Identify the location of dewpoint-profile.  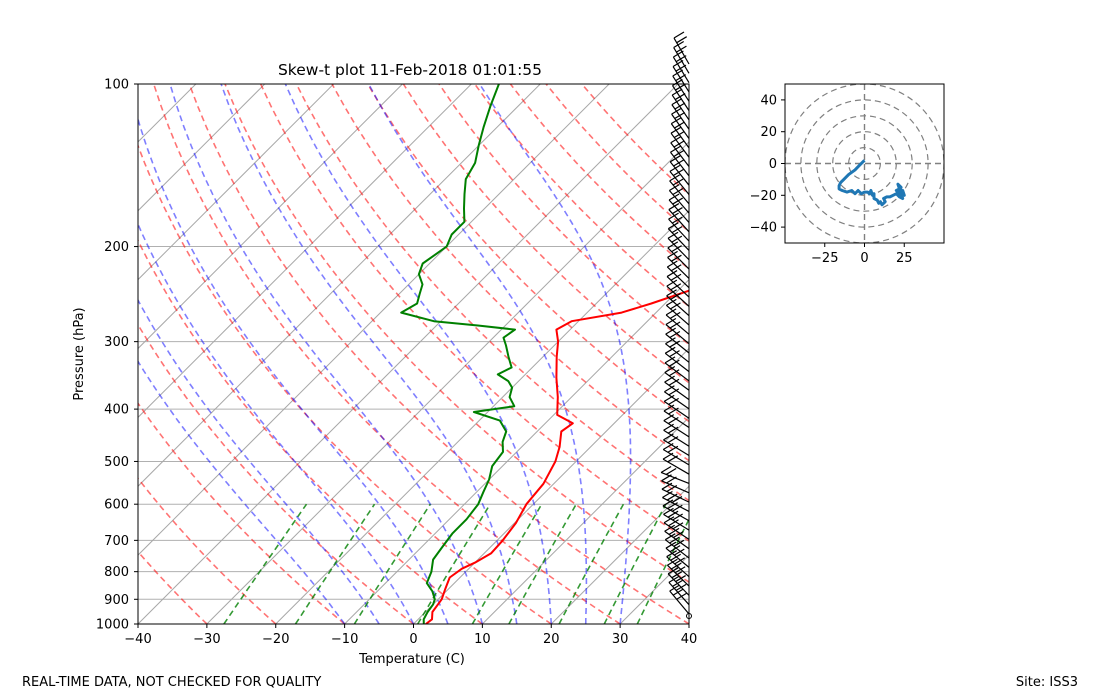
(458, 354).